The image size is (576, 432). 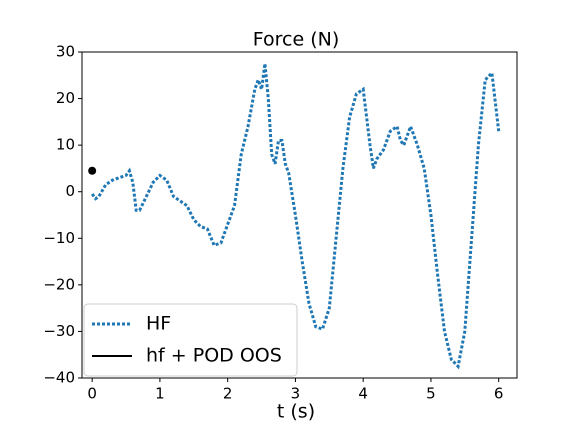 What do you see at coordinates (59, 331) in the screenshot?
I see `y-tick-label: −30` at bounding box center [59, 331].